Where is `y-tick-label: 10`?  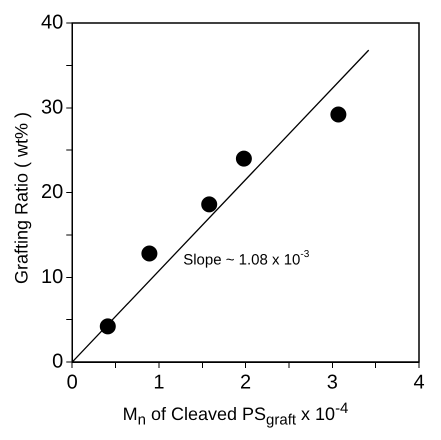 y-tick-label: 10 is located at coordinates (52, 277).